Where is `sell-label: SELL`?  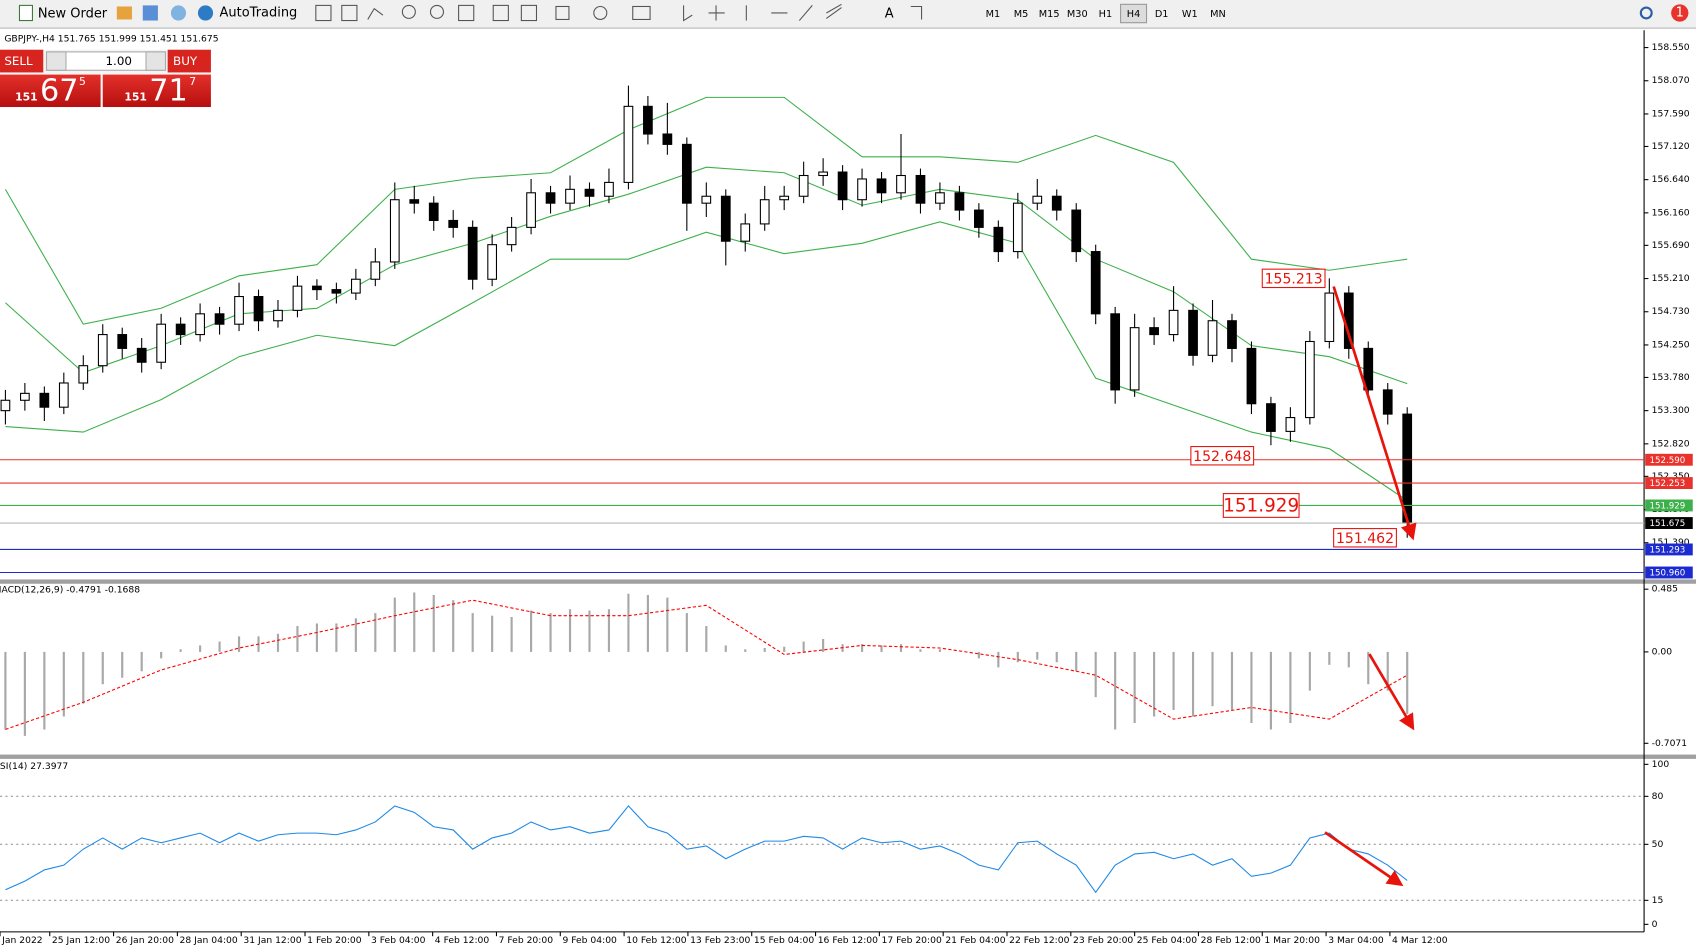
sell-label: SELL is located at coordinates (18, 61).